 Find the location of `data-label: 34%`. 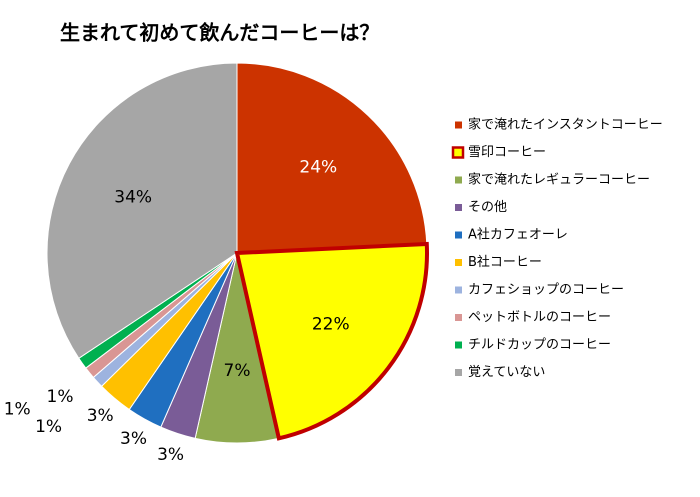

data-label: 34% is located at coordinates (133, 197).